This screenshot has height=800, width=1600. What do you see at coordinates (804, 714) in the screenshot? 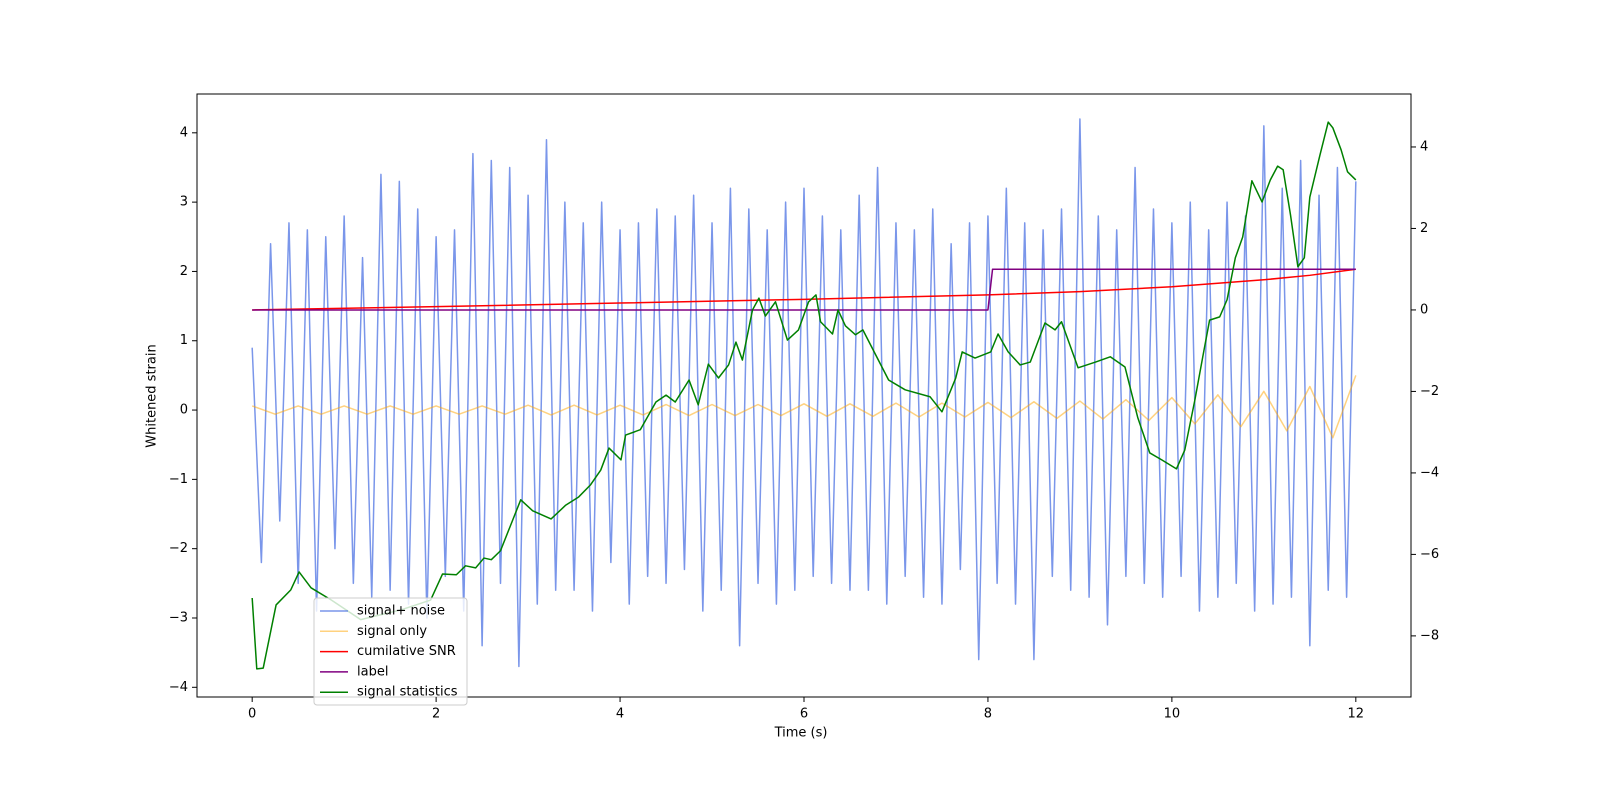
I see `x-tick-label: 6` at bounding box center [804, 714].